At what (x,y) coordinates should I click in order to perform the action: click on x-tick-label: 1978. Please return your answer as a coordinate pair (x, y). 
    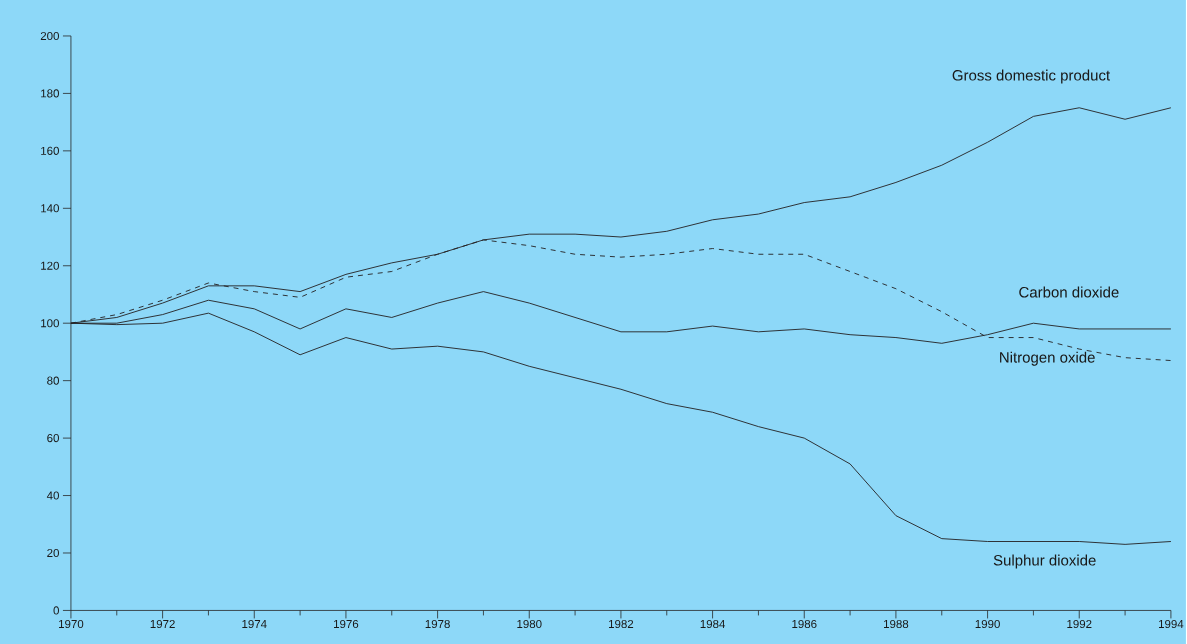
    Looking at the image, I should click on (437, 623).